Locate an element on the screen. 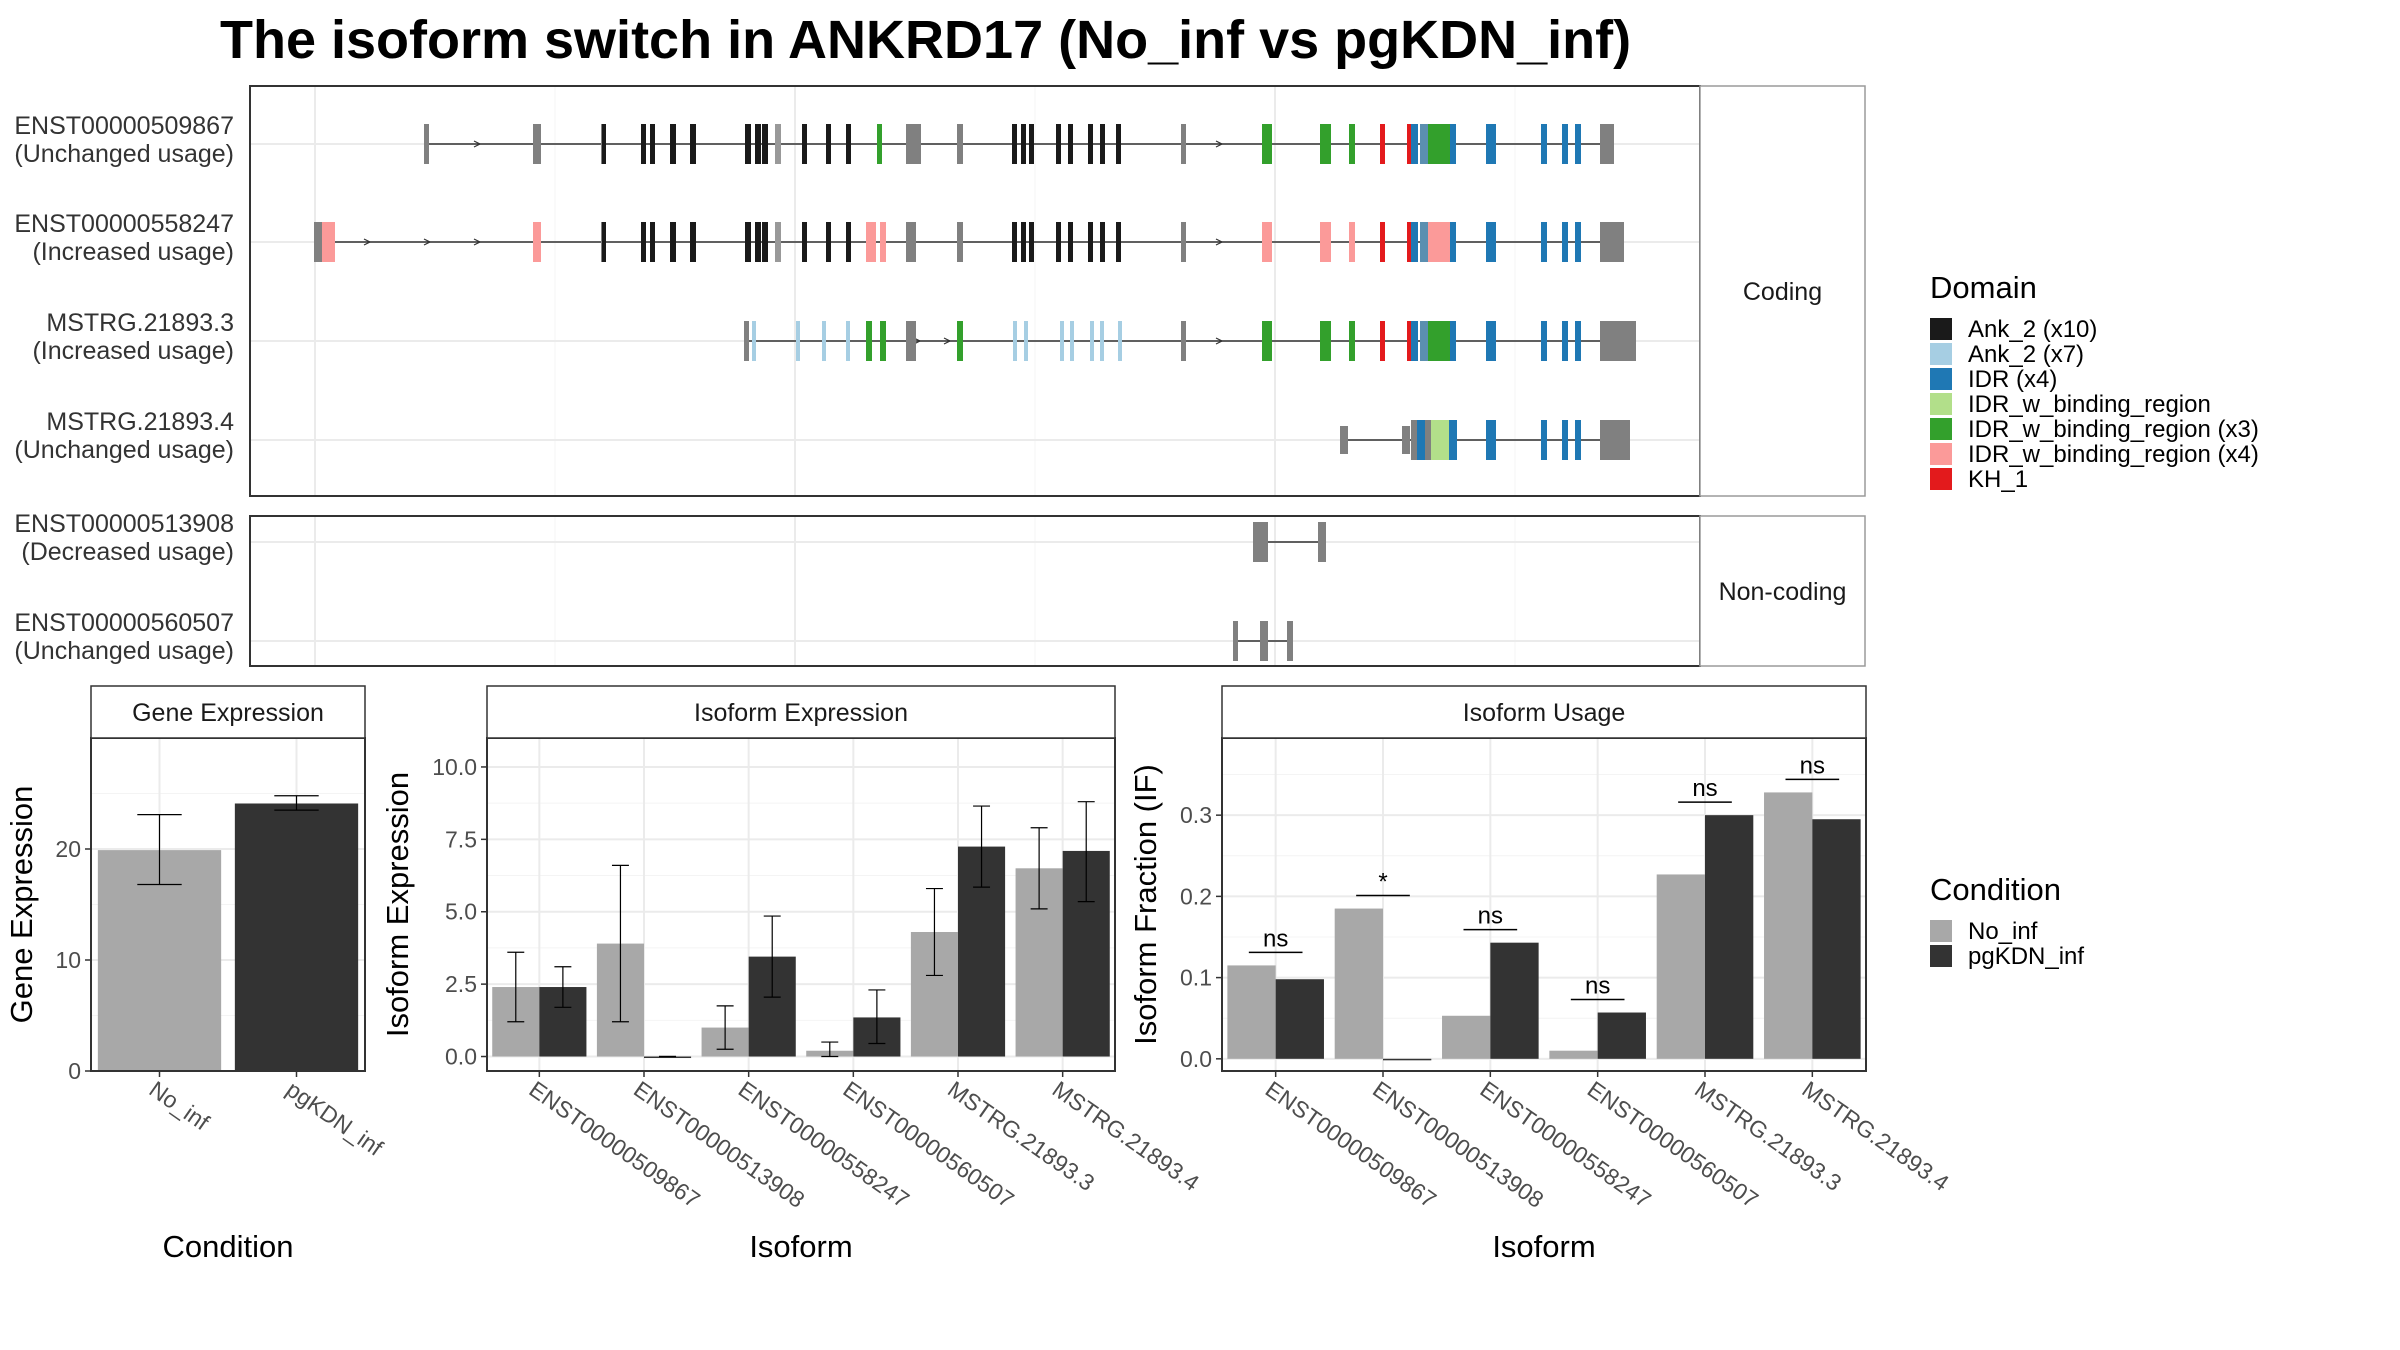  domain-legend-label: Ank_2 (x7) is located at coordinates (2026, 354).